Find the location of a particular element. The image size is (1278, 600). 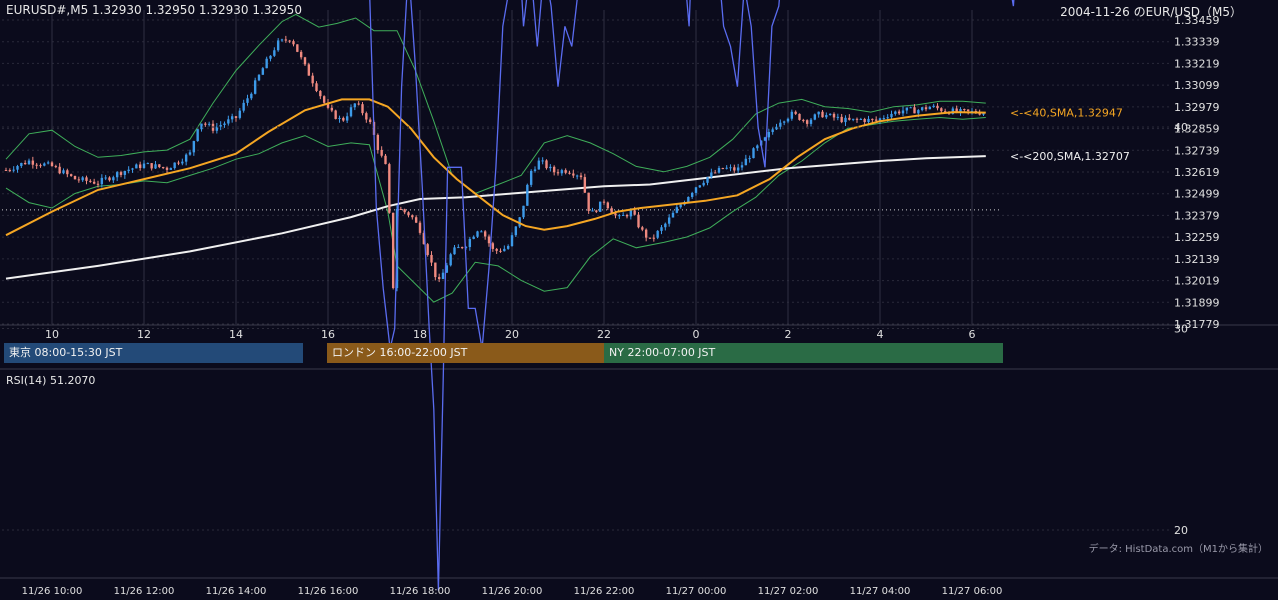

rsi-time-tick-label: 11/26 10:00 is located at coordinates (52, 591).